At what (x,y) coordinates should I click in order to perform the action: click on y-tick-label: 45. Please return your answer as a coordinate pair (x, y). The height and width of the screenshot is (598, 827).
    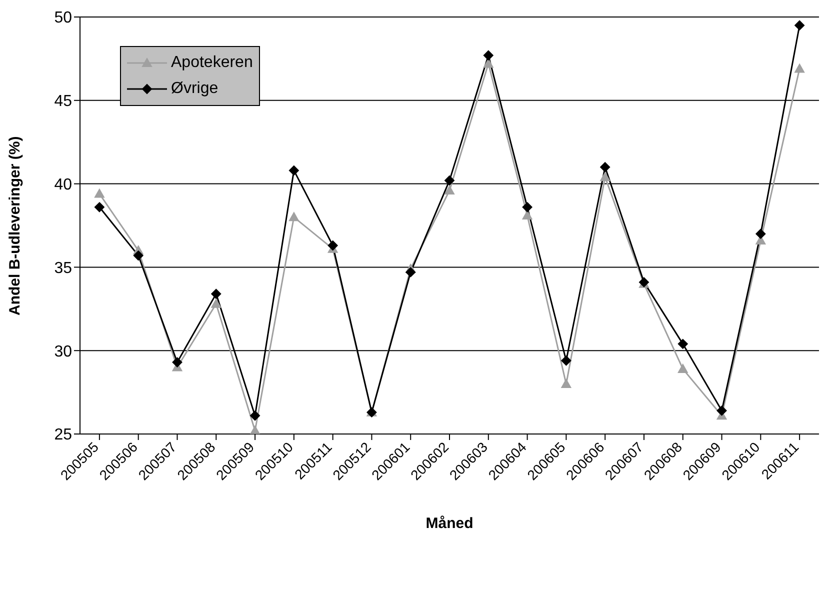
    Looking at the image, I should click on (63, 101).